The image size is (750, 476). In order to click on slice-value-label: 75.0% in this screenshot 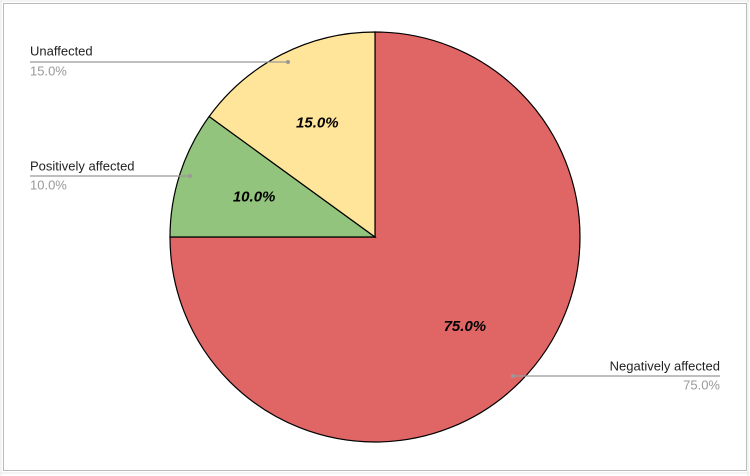, I will do `click(465, 326)`.